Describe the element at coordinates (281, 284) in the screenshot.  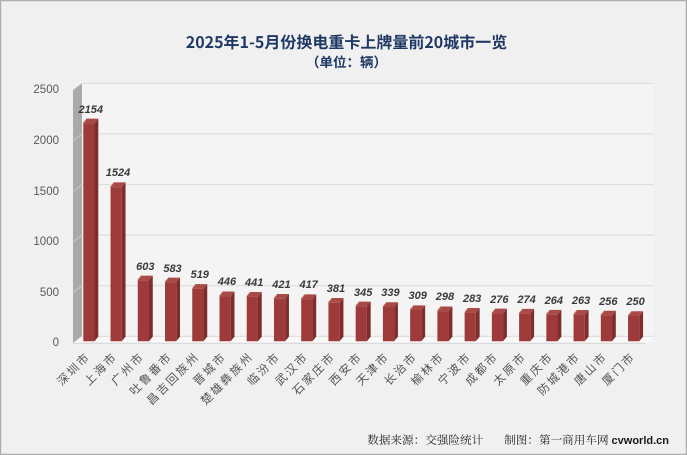
I see `bar-value-label: 421` at that location.